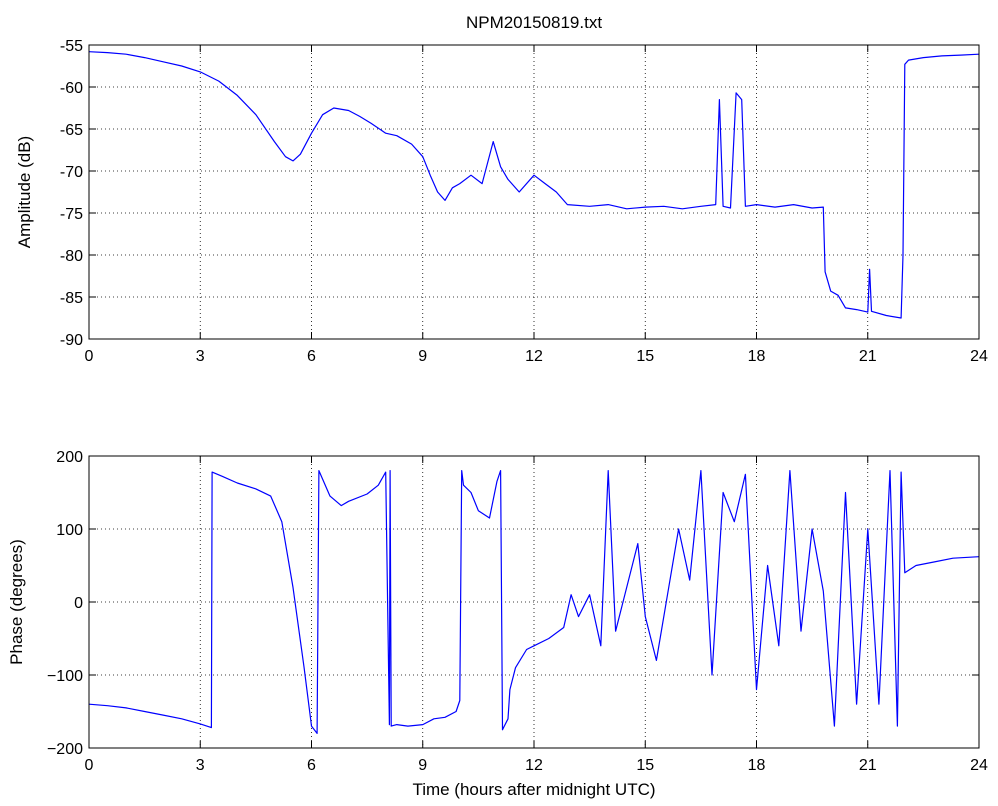 The height and width of the screenshot is (806, 998). What do you see at coordinates (645, 356) in the screenshot?
I see `amplitude-x-tick-label: 15` at bounding box center [645, 356].